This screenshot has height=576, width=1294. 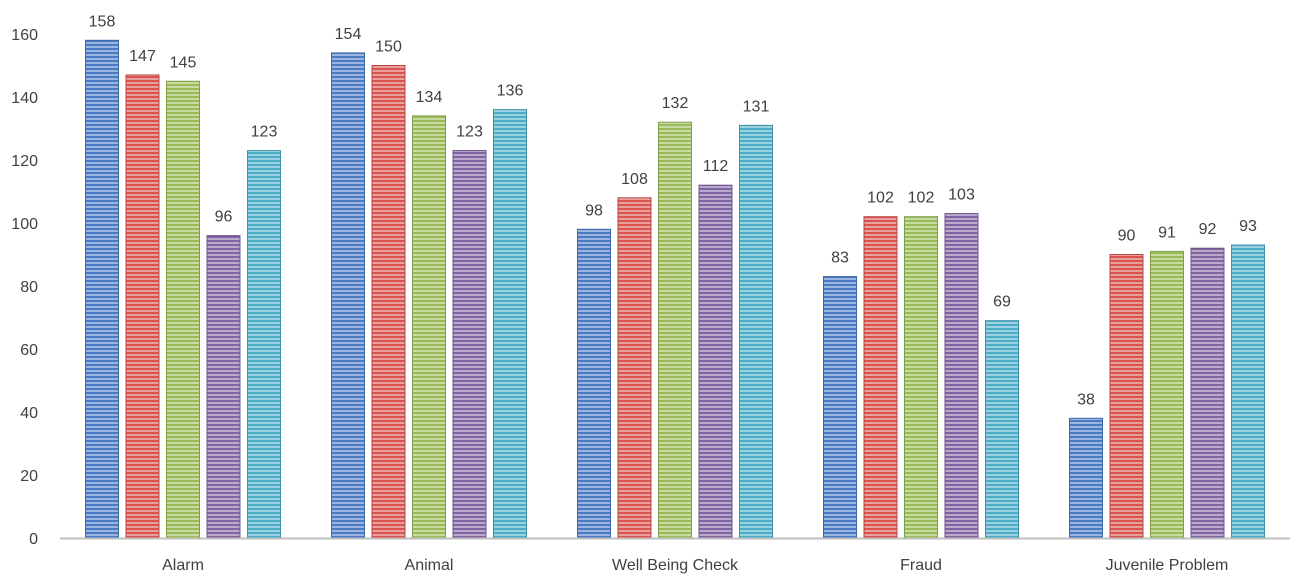 I want to click on data-label: 83, so click(x=840, y=258).